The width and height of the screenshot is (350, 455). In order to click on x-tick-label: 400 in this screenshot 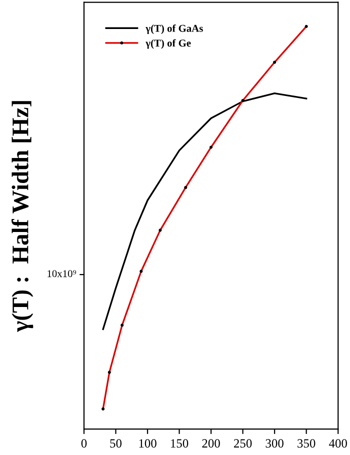, I will do `click(337, 443)`.